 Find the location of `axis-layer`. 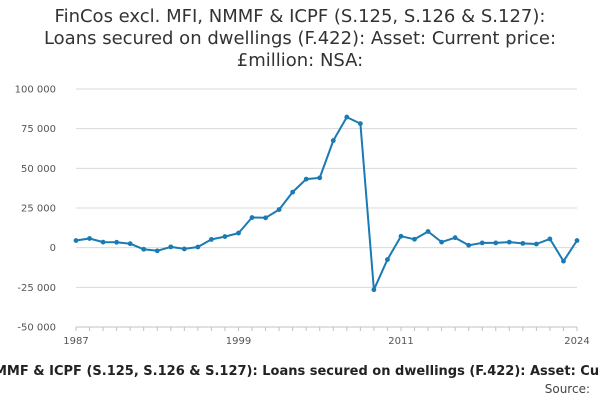

axis-layer is located at coordinates (326, 328).